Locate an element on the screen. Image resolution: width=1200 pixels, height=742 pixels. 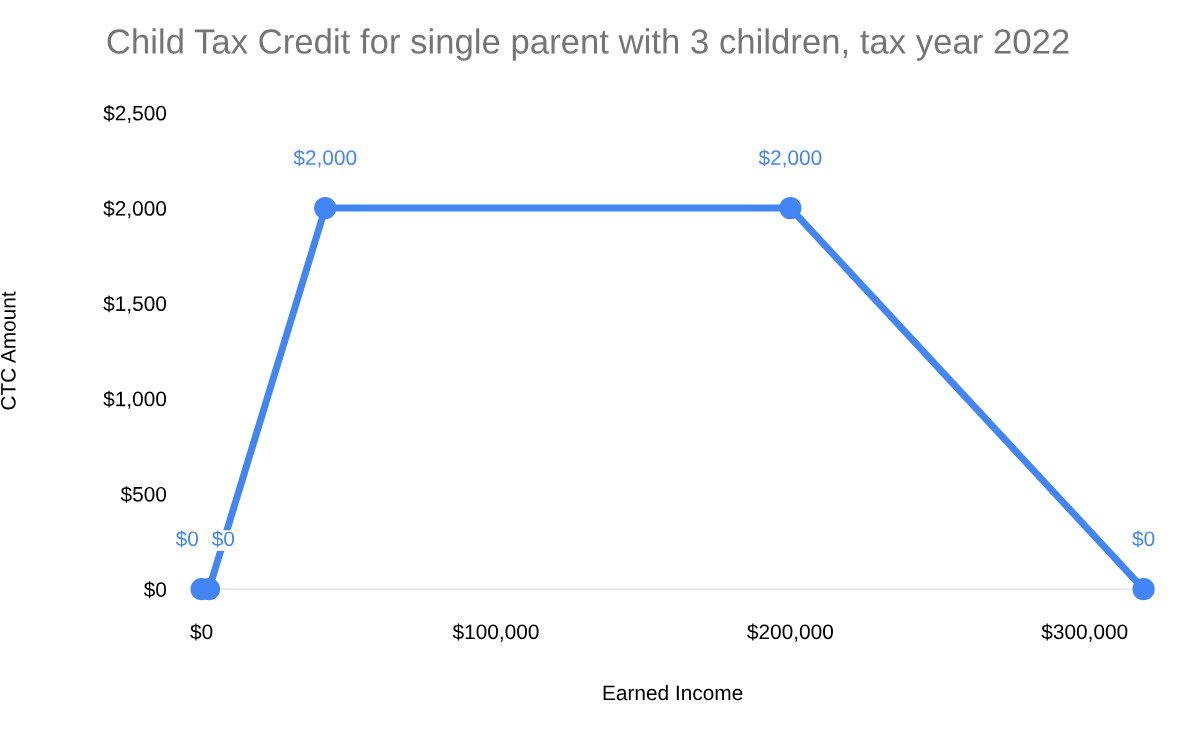
y-tick-label: $2,500 is located at coordinates (135, 113).